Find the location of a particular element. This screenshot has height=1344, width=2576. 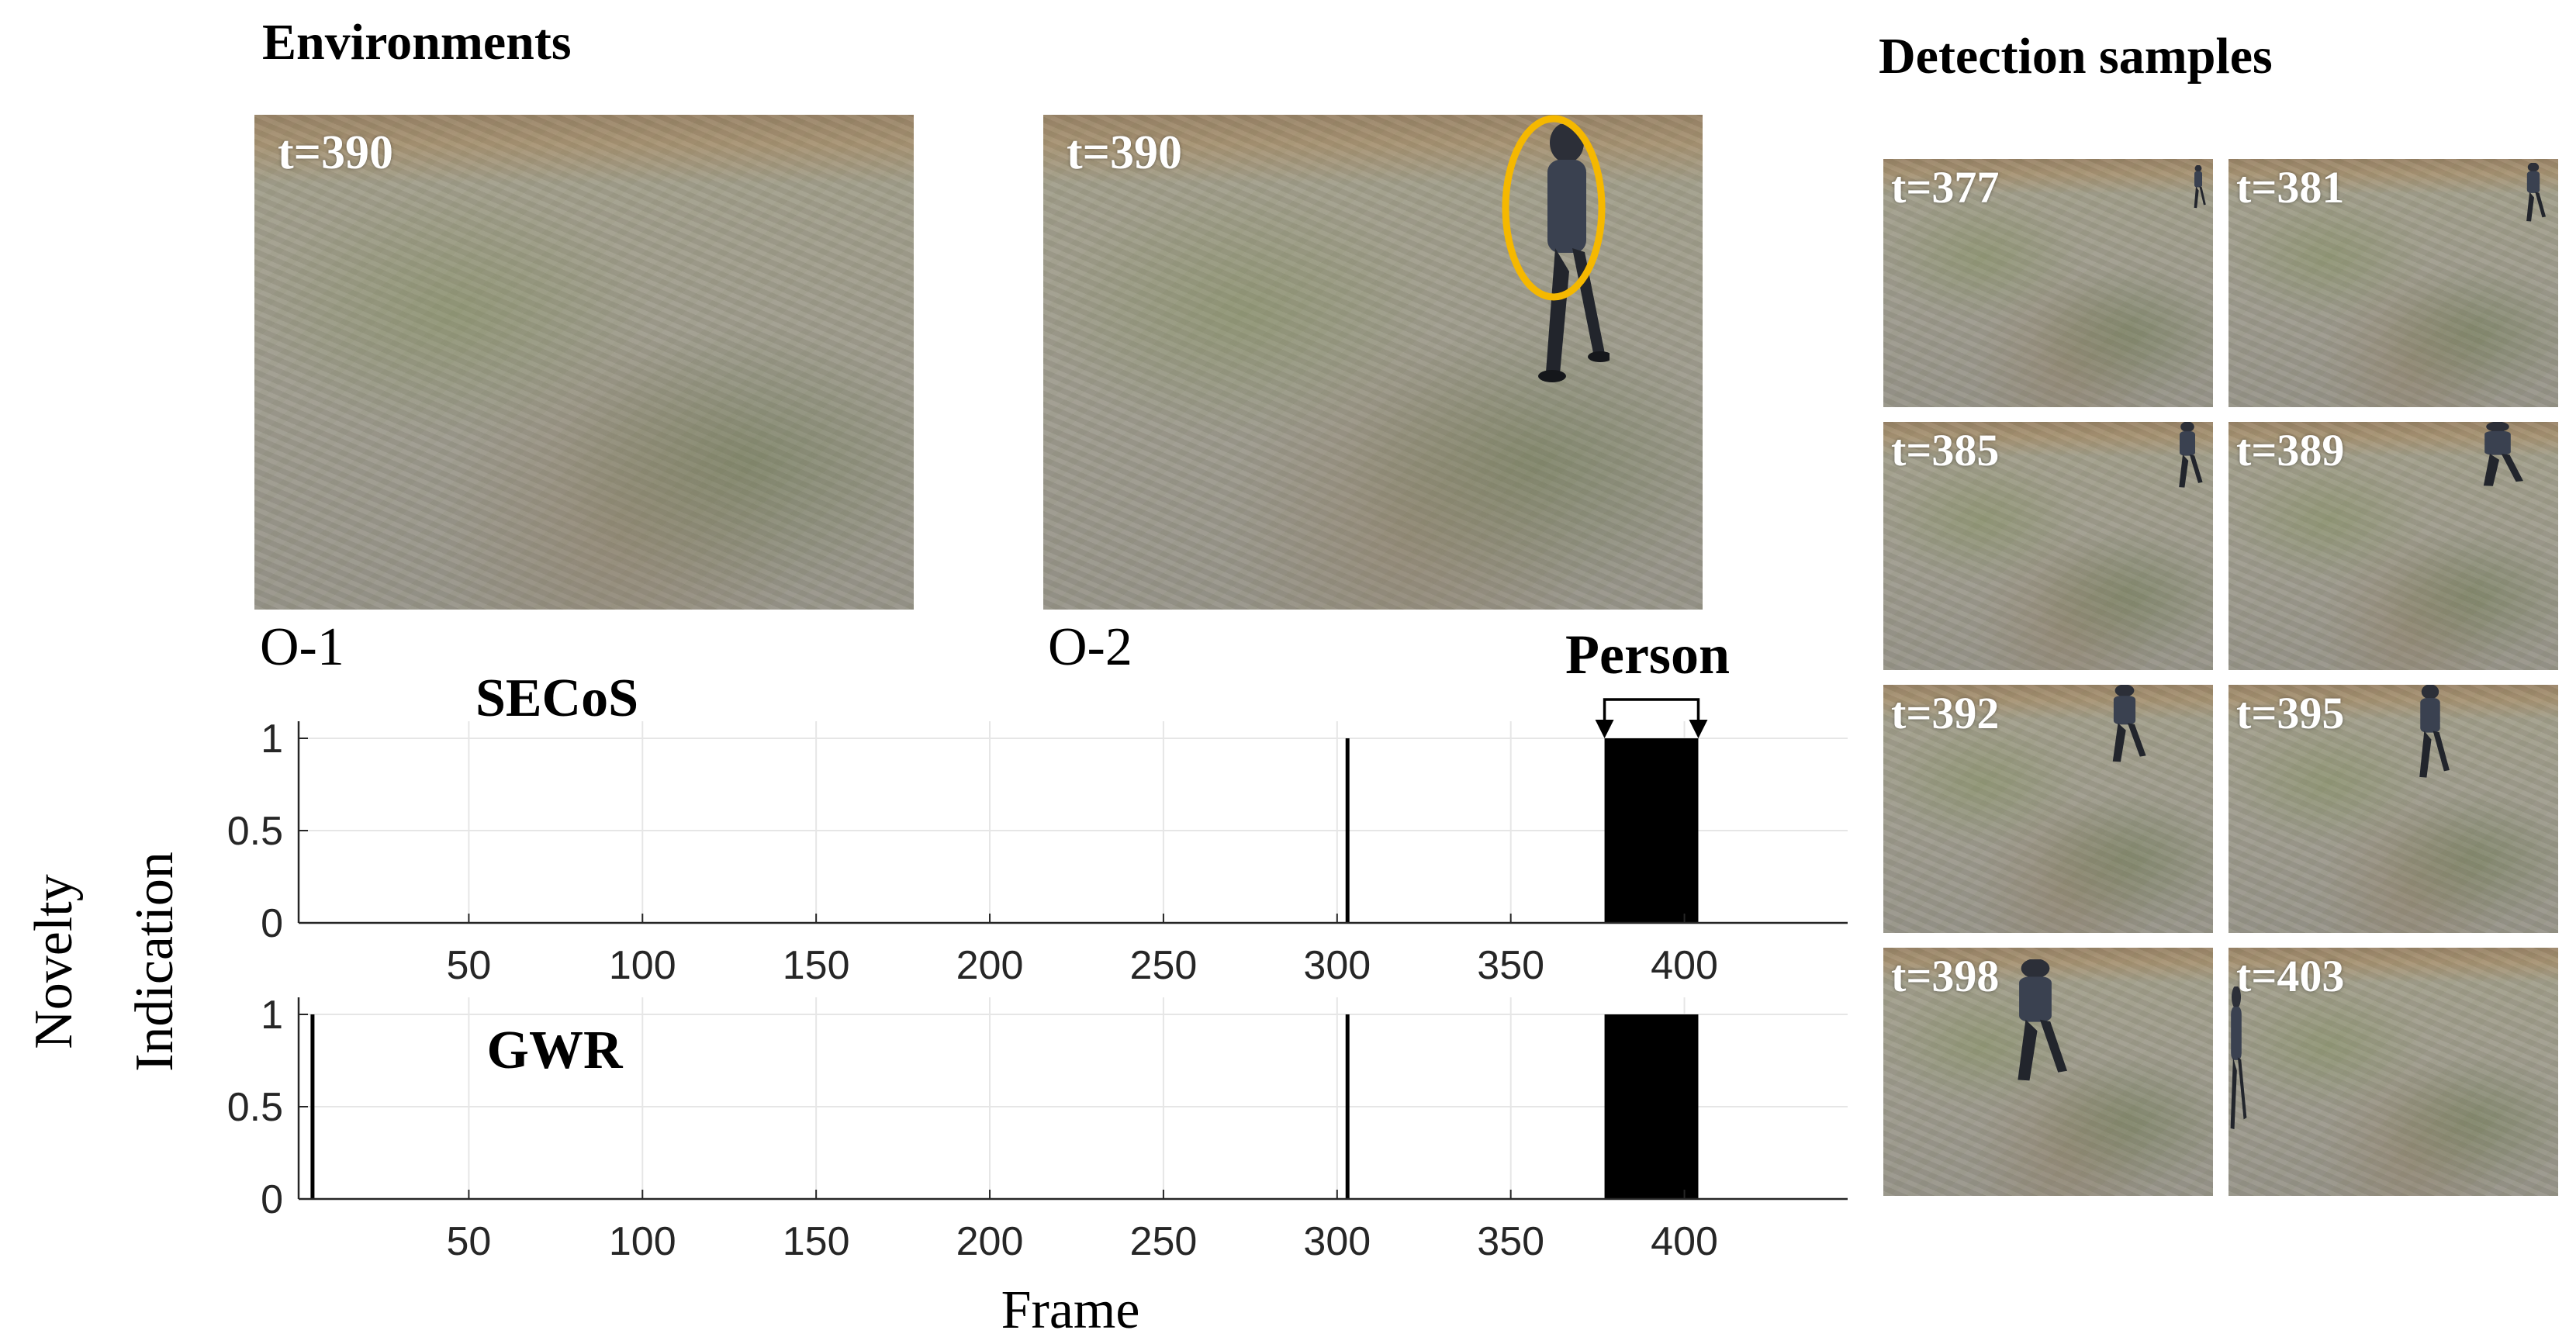

panel-title: SECoS is located at coordinates (556, 698).